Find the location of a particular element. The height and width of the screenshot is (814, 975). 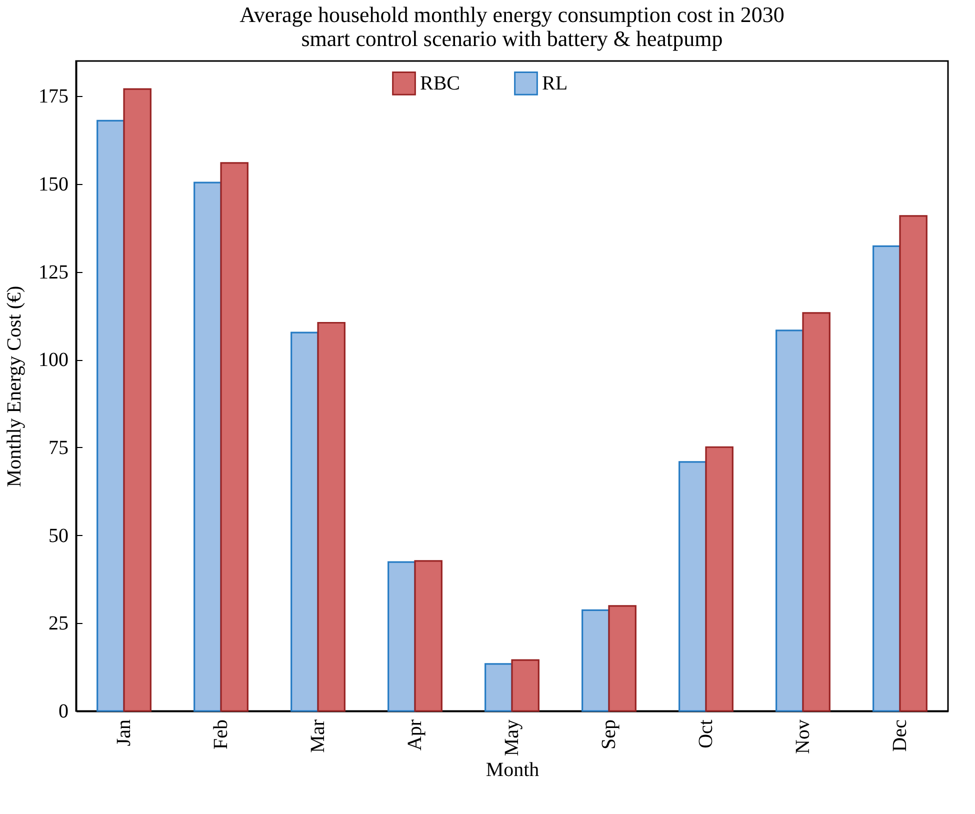

x-tick-label: Sep is located at coordinates (609, 735).